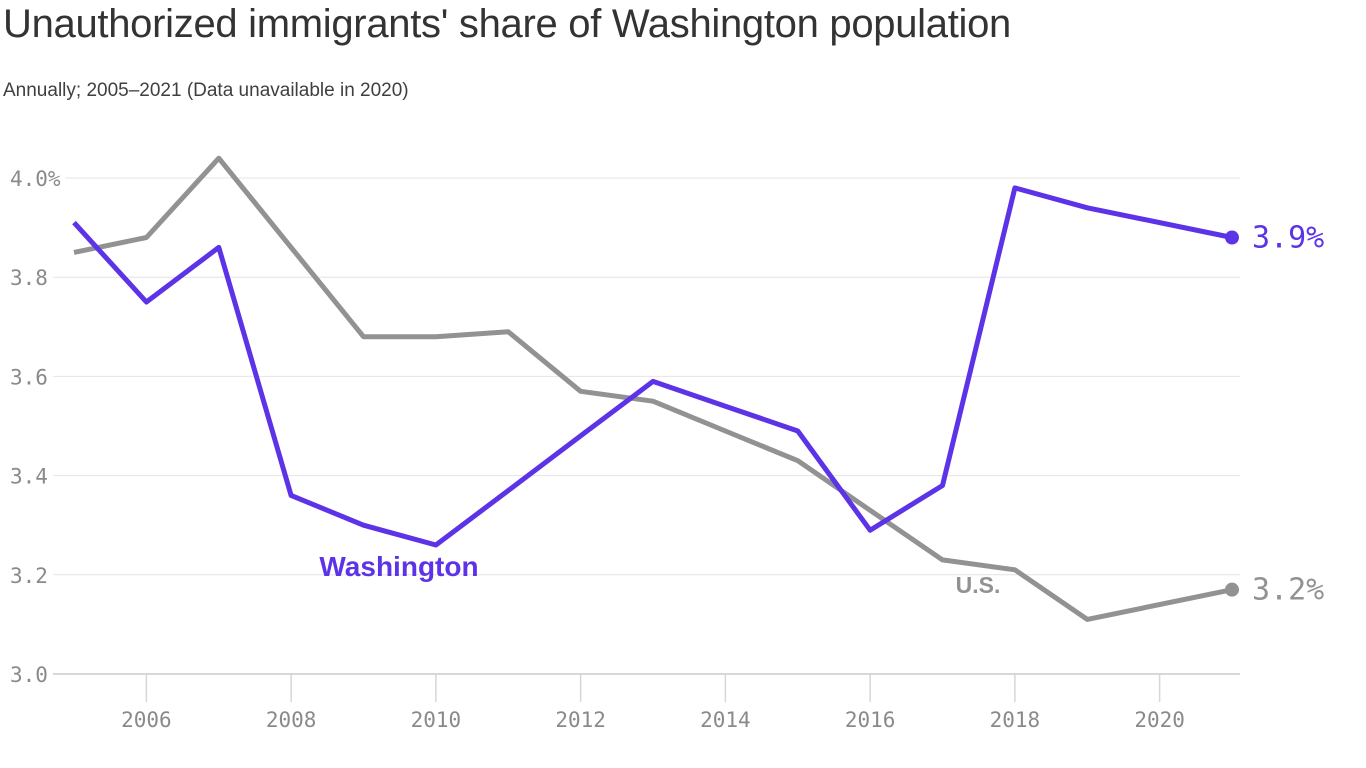  I want to click on x-tick-label: 2014, so click(725, 720).